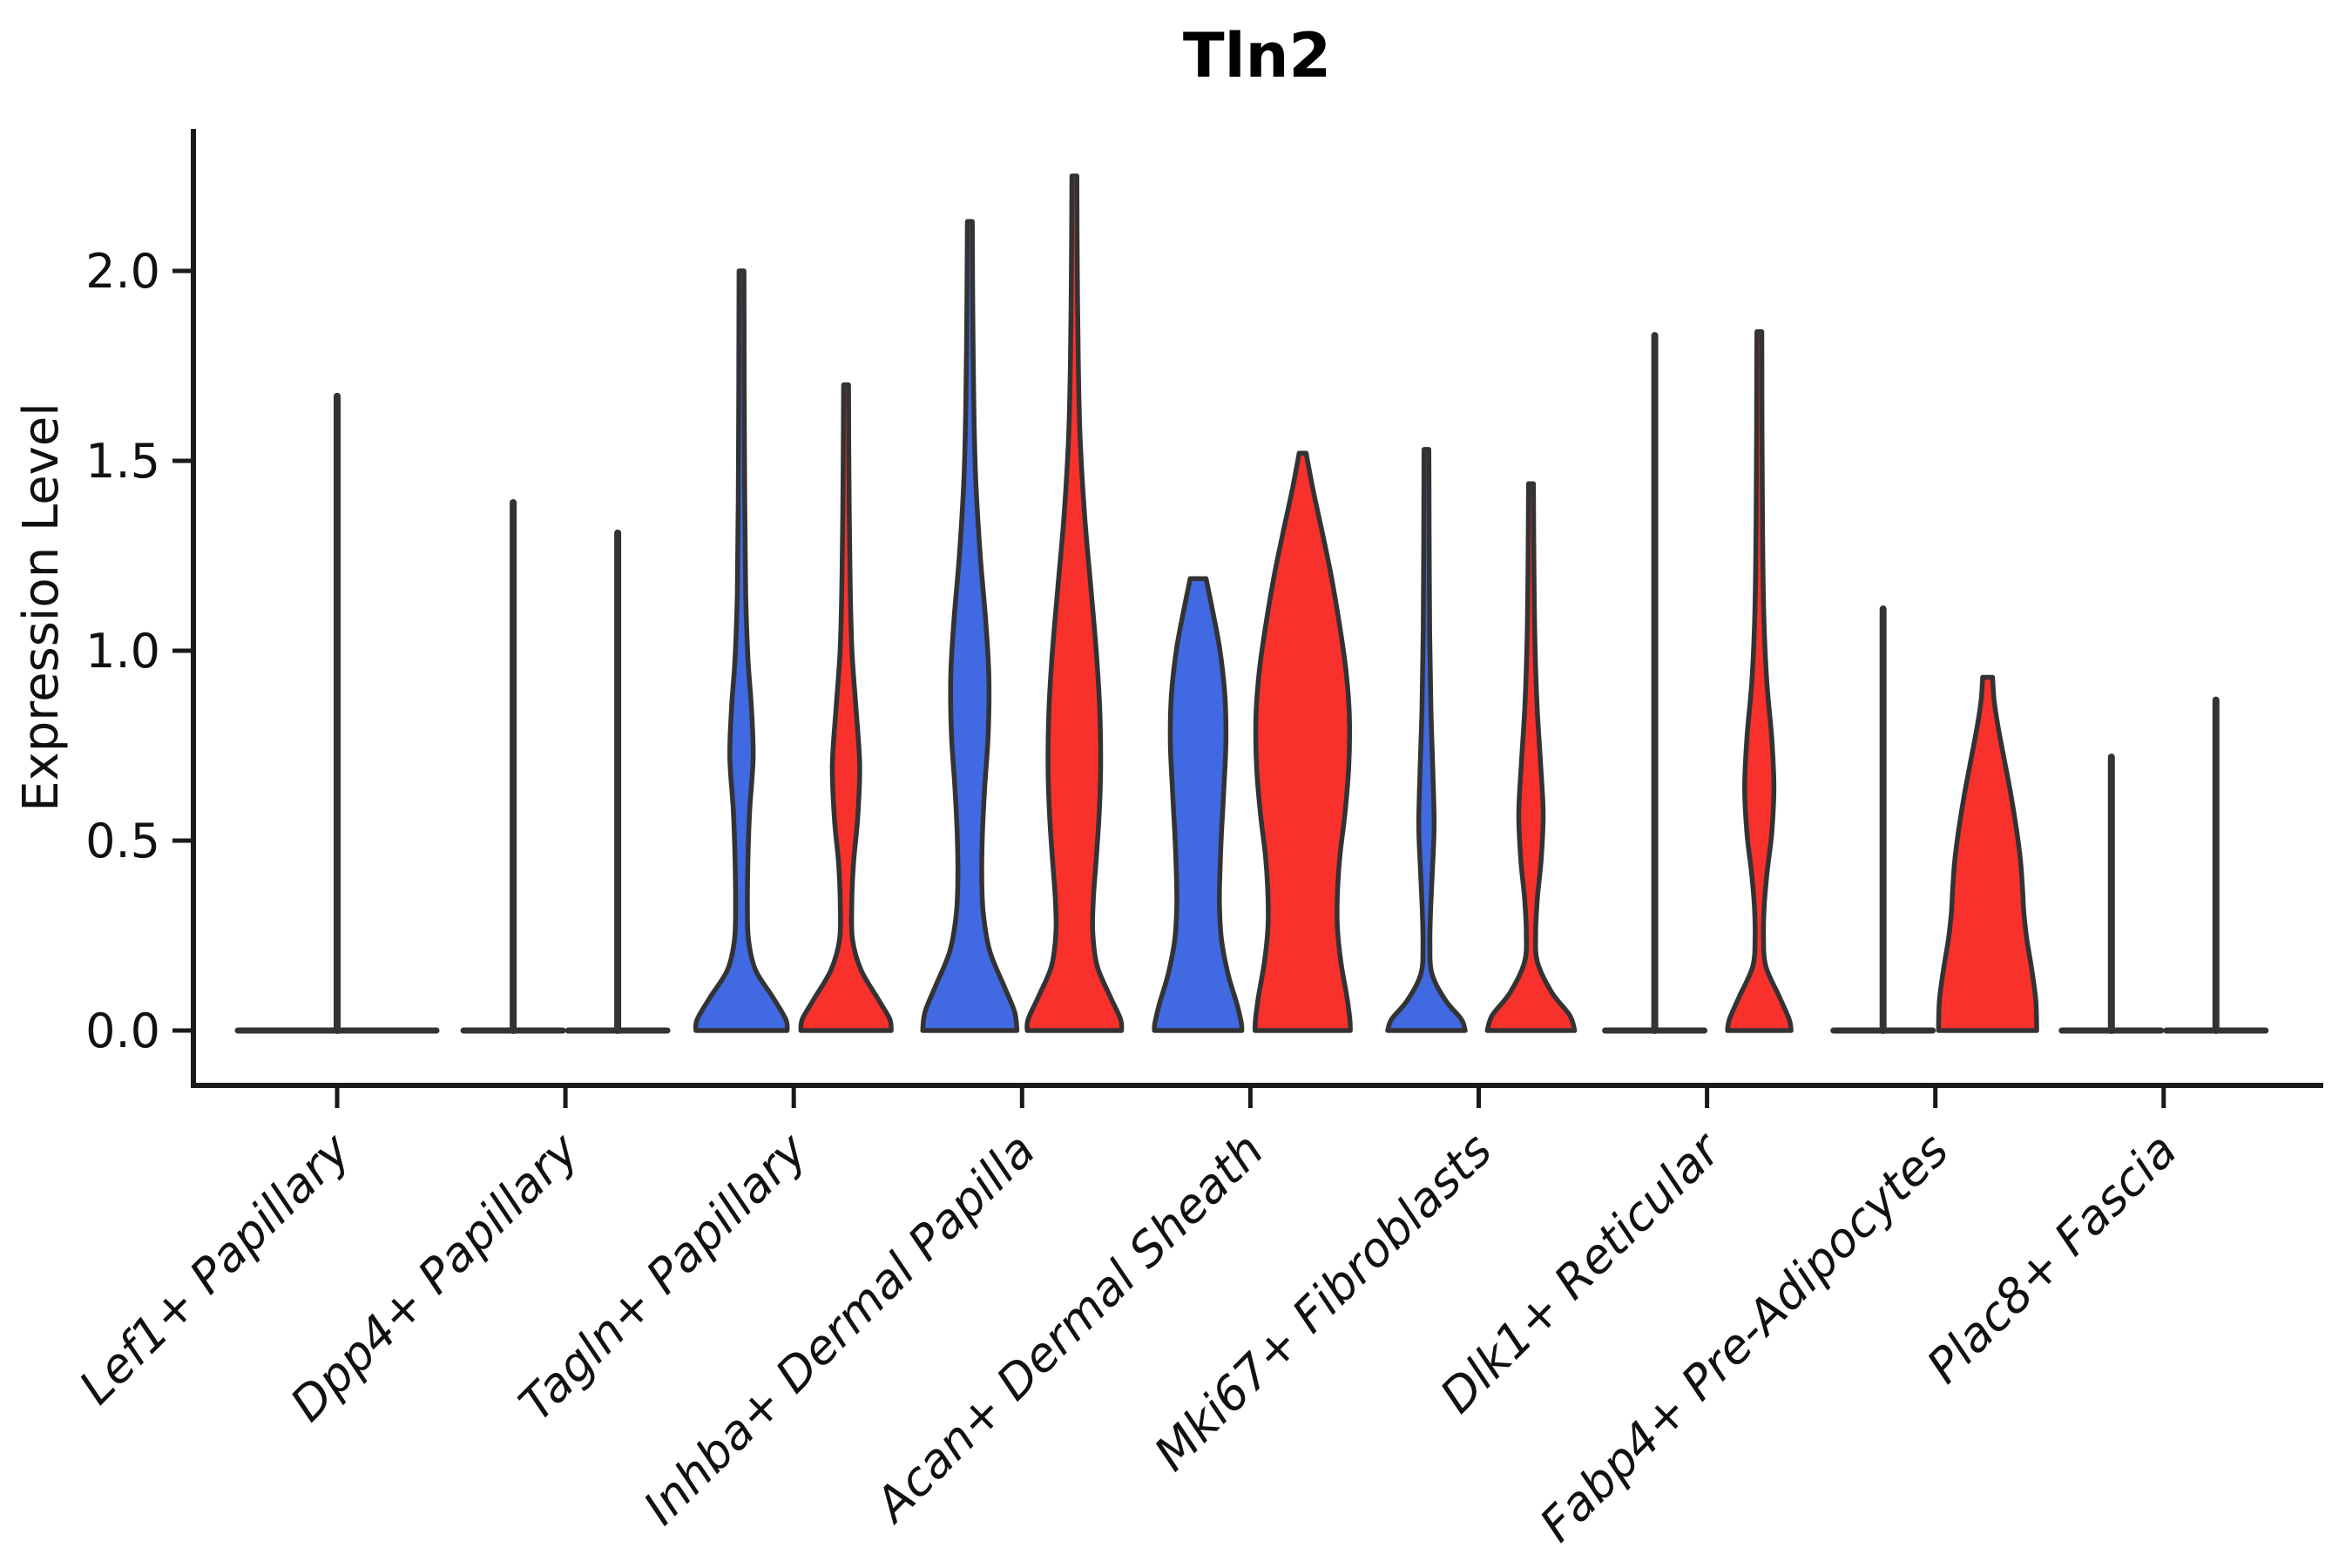 Image resolution: width=2352 pixels, height=1568 pixels. What do you see at coordinates (1744, 1337) in the screenshot?
I see `x-tick-label: Fabp4+ Pre-Adipocytes` at bounding box center [1744, 1337].